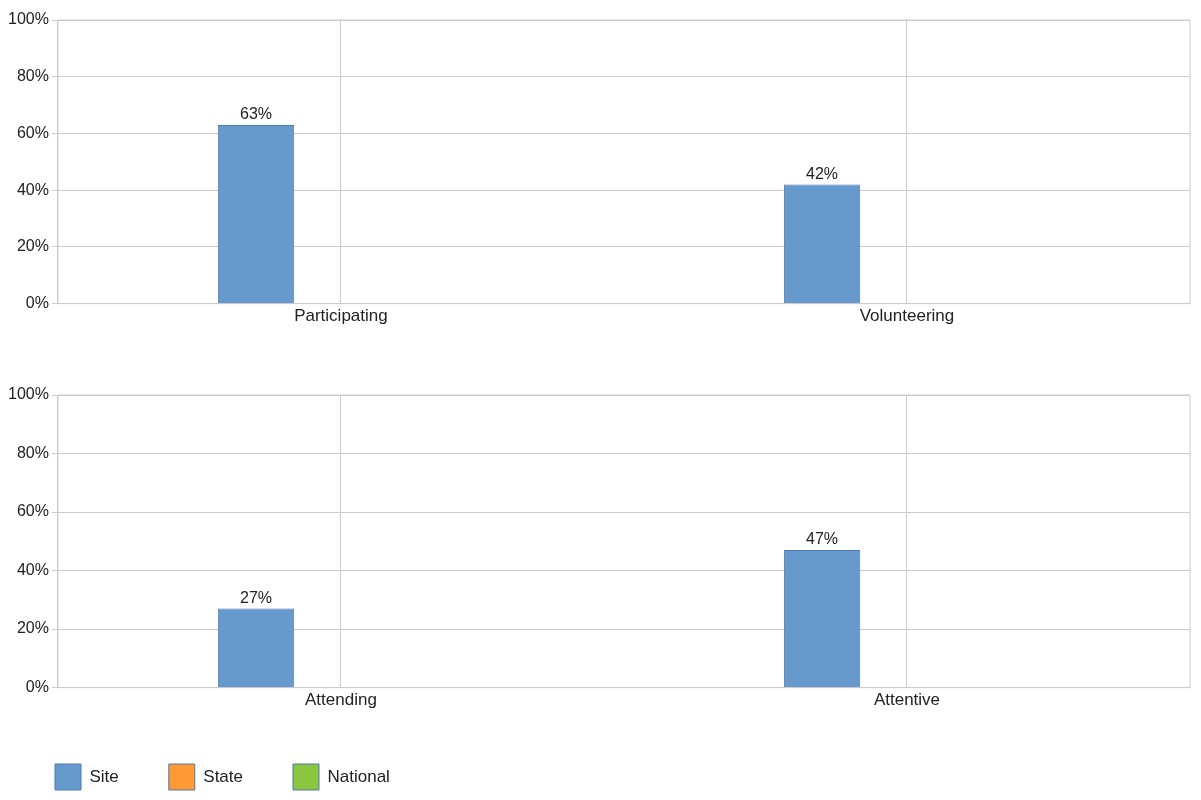 The image size is (1201, 800). Describe the element at coordinates (822, 539) in the screenshot. I see `data-label: 47%` at that location.